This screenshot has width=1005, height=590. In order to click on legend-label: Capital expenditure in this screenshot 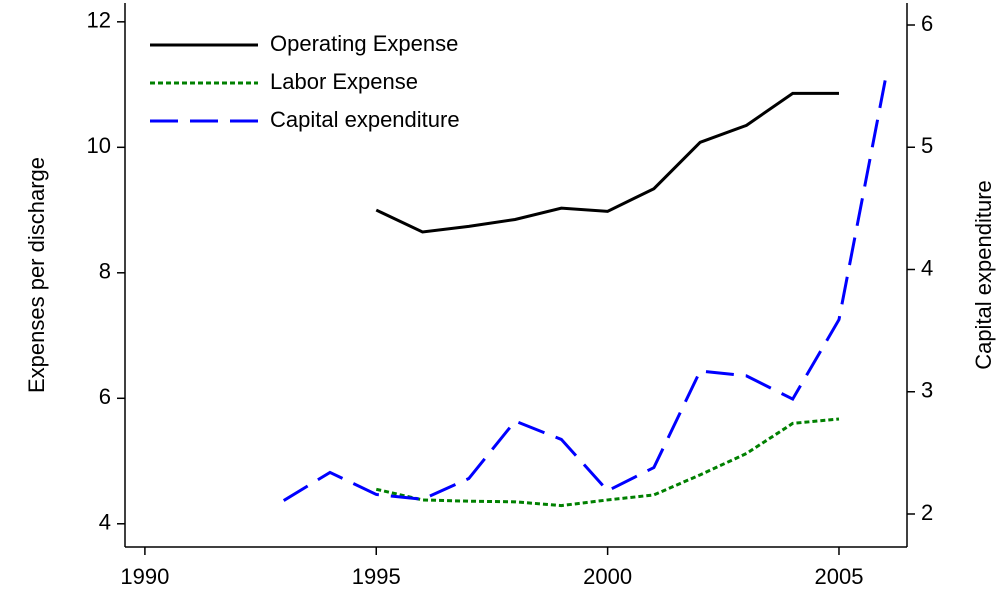, I will do `click(365, 119)`.